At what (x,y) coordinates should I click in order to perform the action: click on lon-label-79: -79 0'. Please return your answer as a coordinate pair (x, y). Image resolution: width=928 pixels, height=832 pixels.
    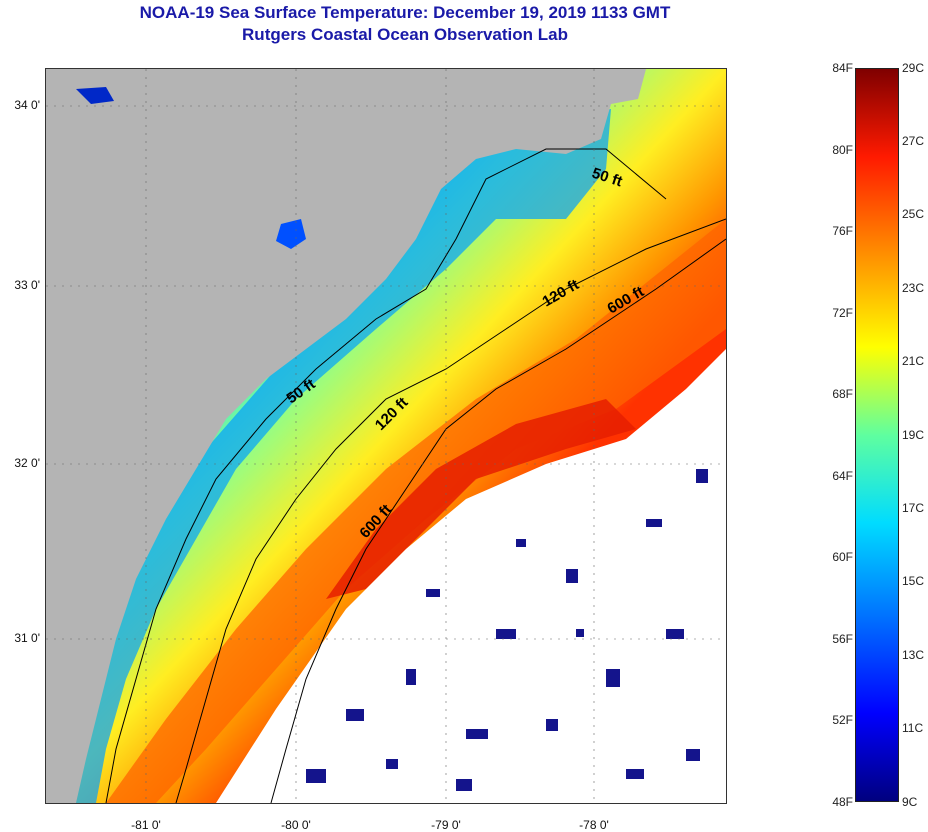
    Looking at the image, I should click on (446, 825).